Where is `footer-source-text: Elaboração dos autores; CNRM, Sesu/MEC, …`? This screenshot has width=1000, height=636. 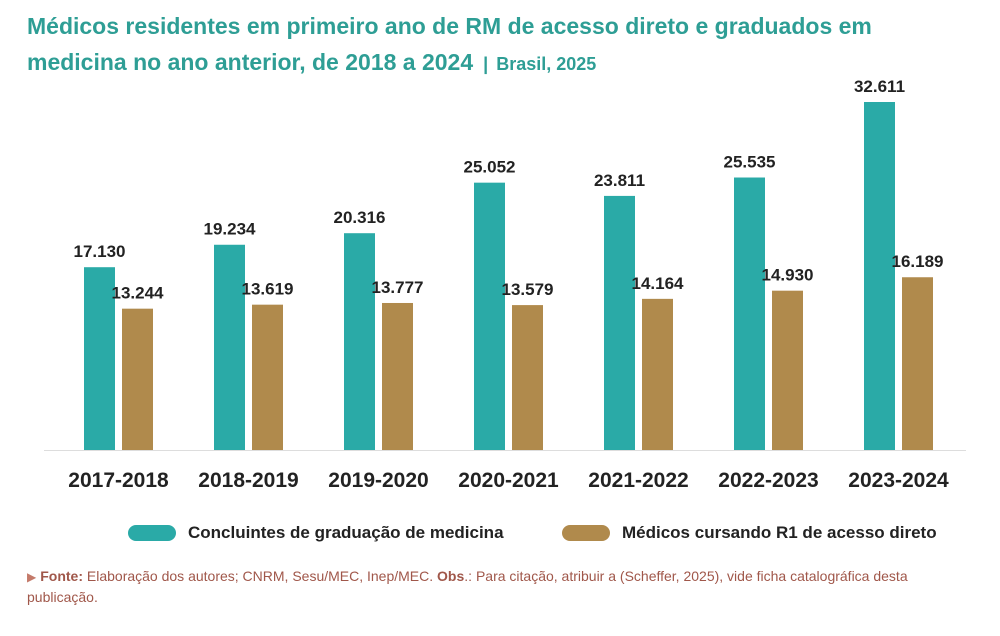
footer-source-text: Elaboração dos autores; CNRM, Sesu/MEC, … is located at coordinates (260, 576).